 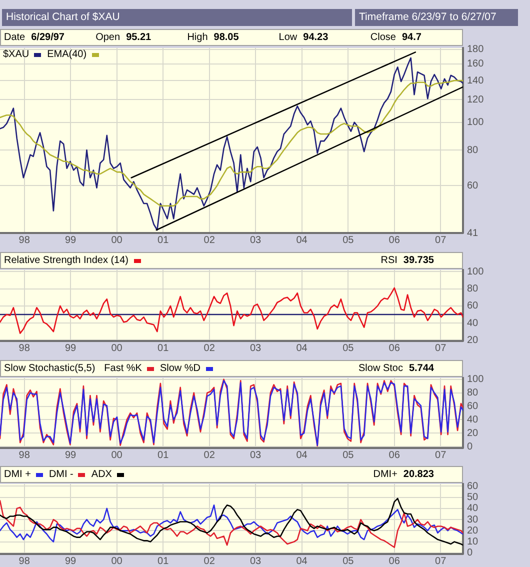 I want to click on text: Close 94.7, so click(x=396, y=37).